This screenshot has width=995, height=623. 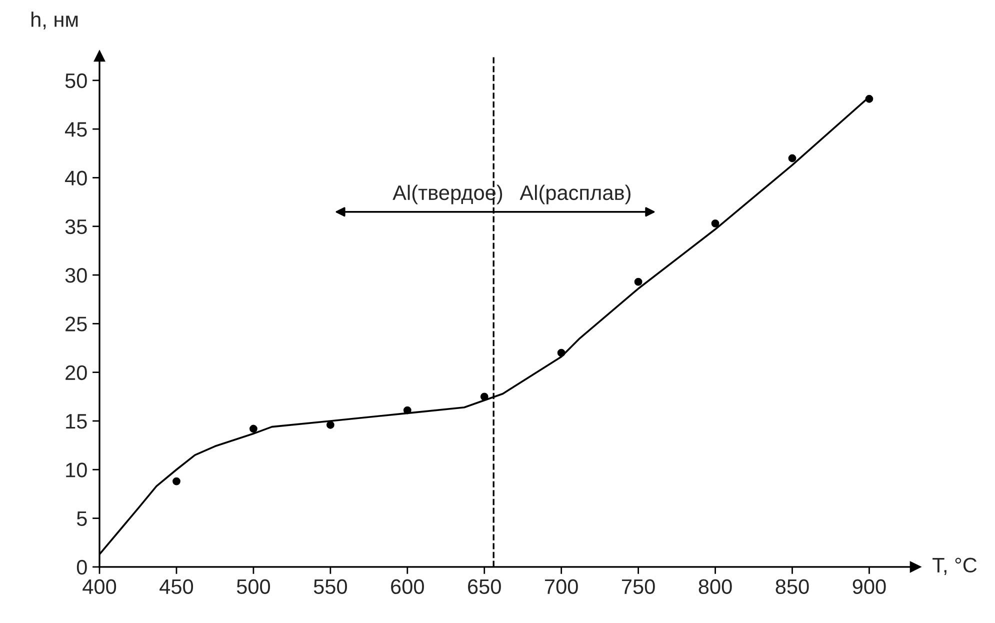 I want to click on x-tick-label: 850, so click(x=792, y=586).